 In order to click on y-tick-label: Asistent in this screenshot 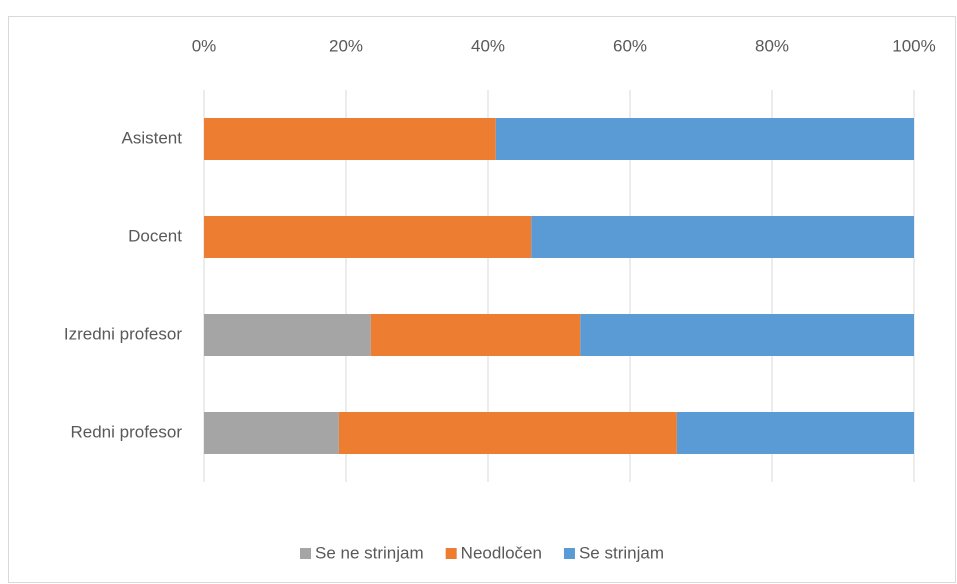, I will do `click(152, 137)`.